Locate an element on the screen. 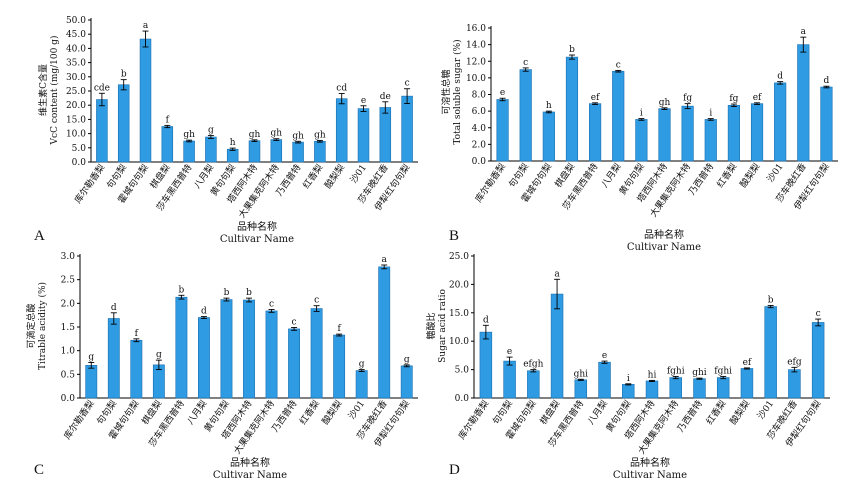 The image size is (845, 498). y-axis-label-cn: 维生素C含量 is located at coordinates (43, 90).